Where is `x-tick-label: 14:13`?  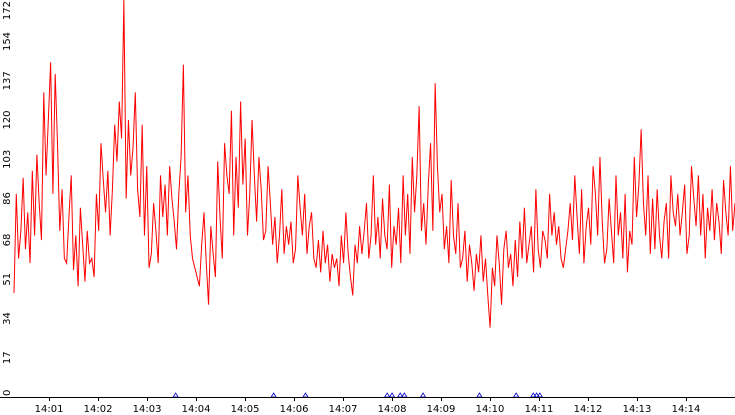
x-tick-label: 14:13 is located at coordinates (637, 409).